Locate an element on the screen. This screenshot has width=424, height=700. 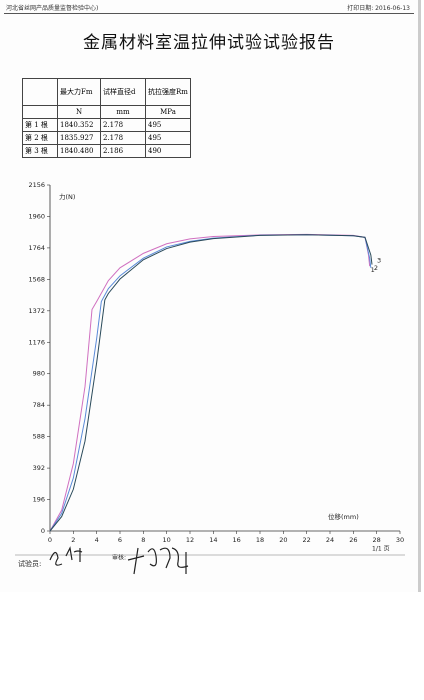
y-tick-label: 1960 is located at coordinates (36, 216).